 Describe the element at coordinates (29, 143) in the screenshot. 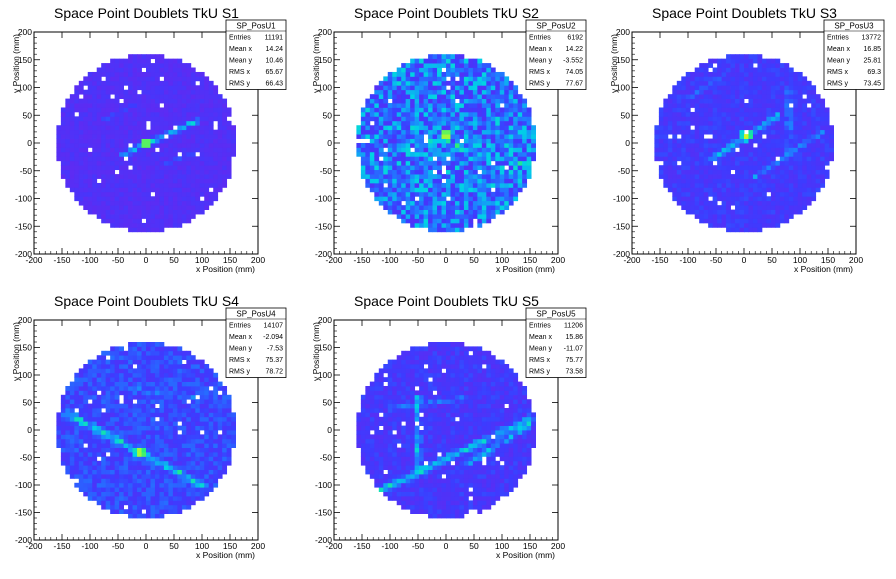

I see `y-tick-label: 0` at that location.